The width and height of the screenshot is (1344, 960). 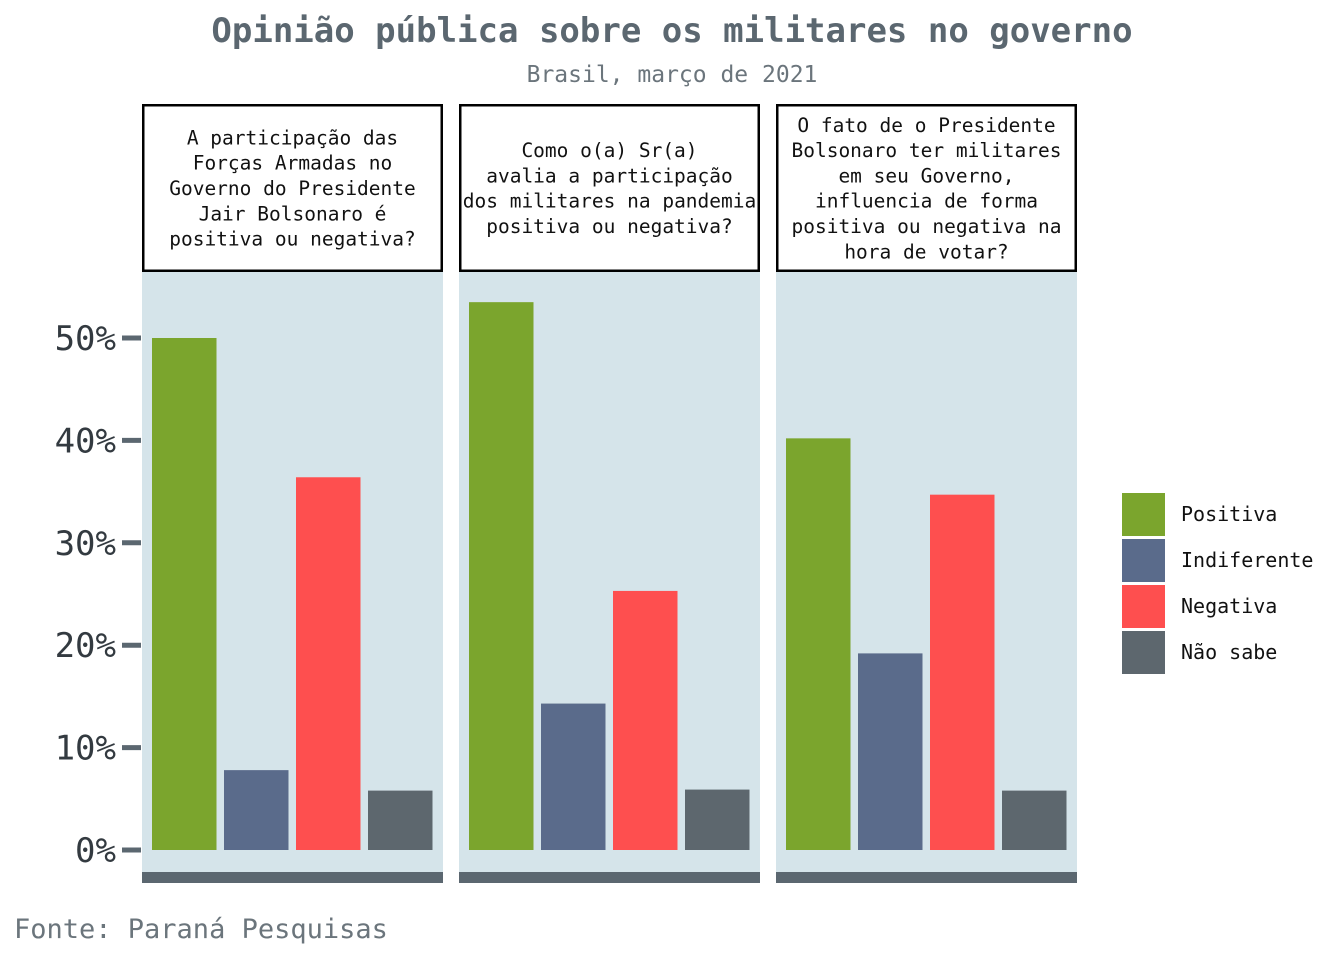 What do you see at coordinates (1229, 514) in the screenshot?
I see `legend-label: Positiva` at bounding box center [1229, 514].